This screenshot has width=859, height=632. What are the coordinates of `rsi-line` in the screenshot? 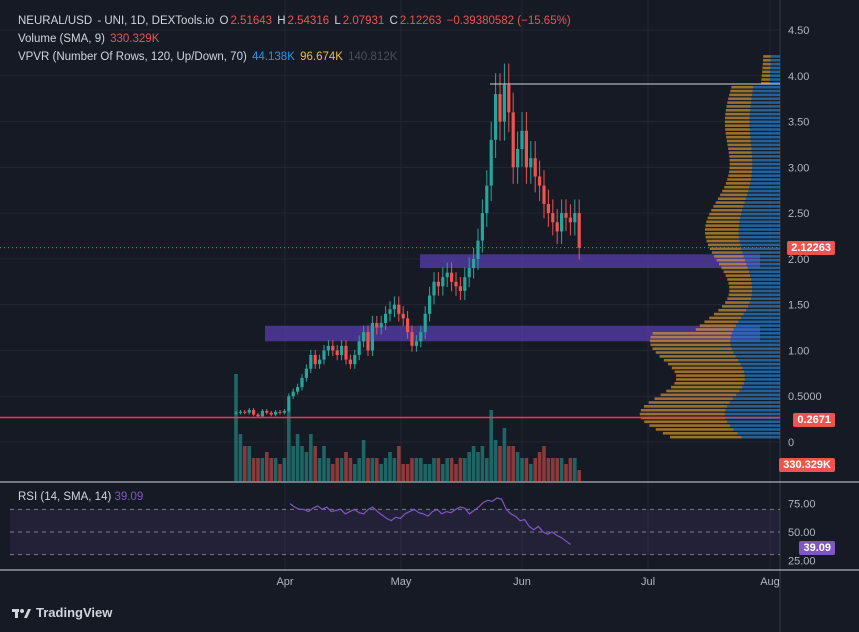 It's located at (430, 521).